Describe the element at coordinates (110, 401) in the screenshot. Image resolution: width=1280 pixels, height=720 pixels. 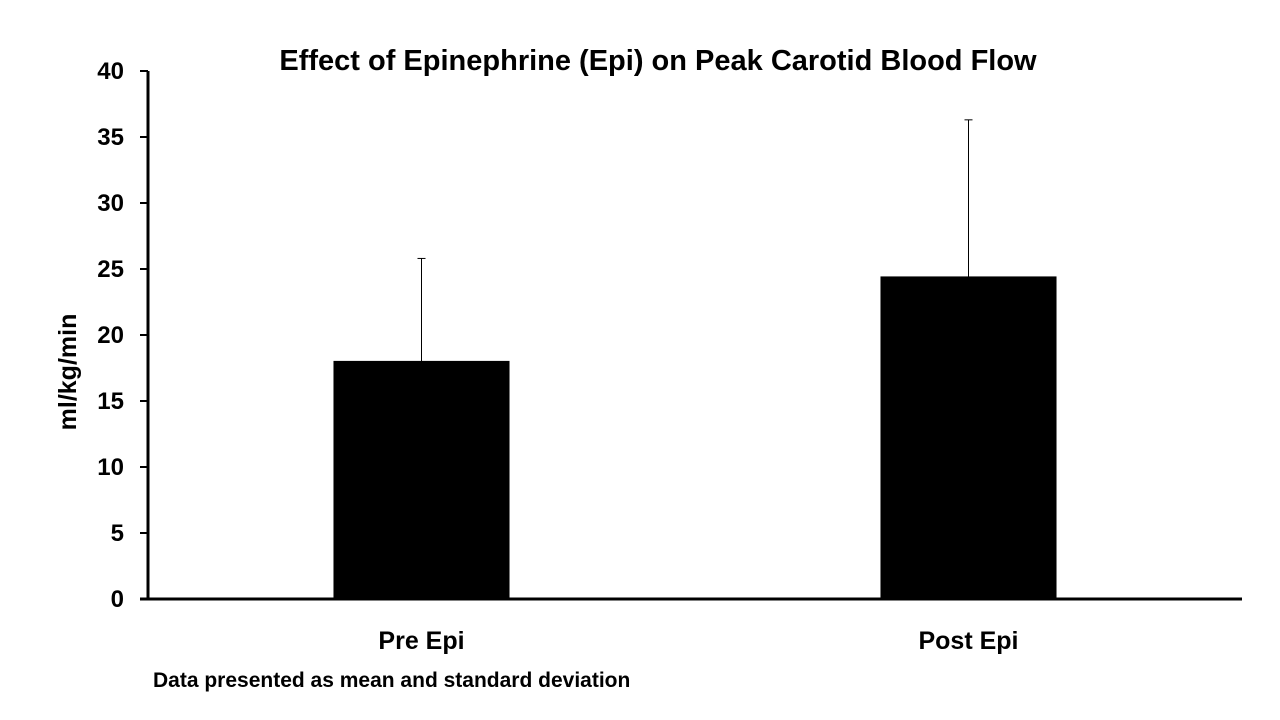
I see `y-tick-label-15: 15` at that location.